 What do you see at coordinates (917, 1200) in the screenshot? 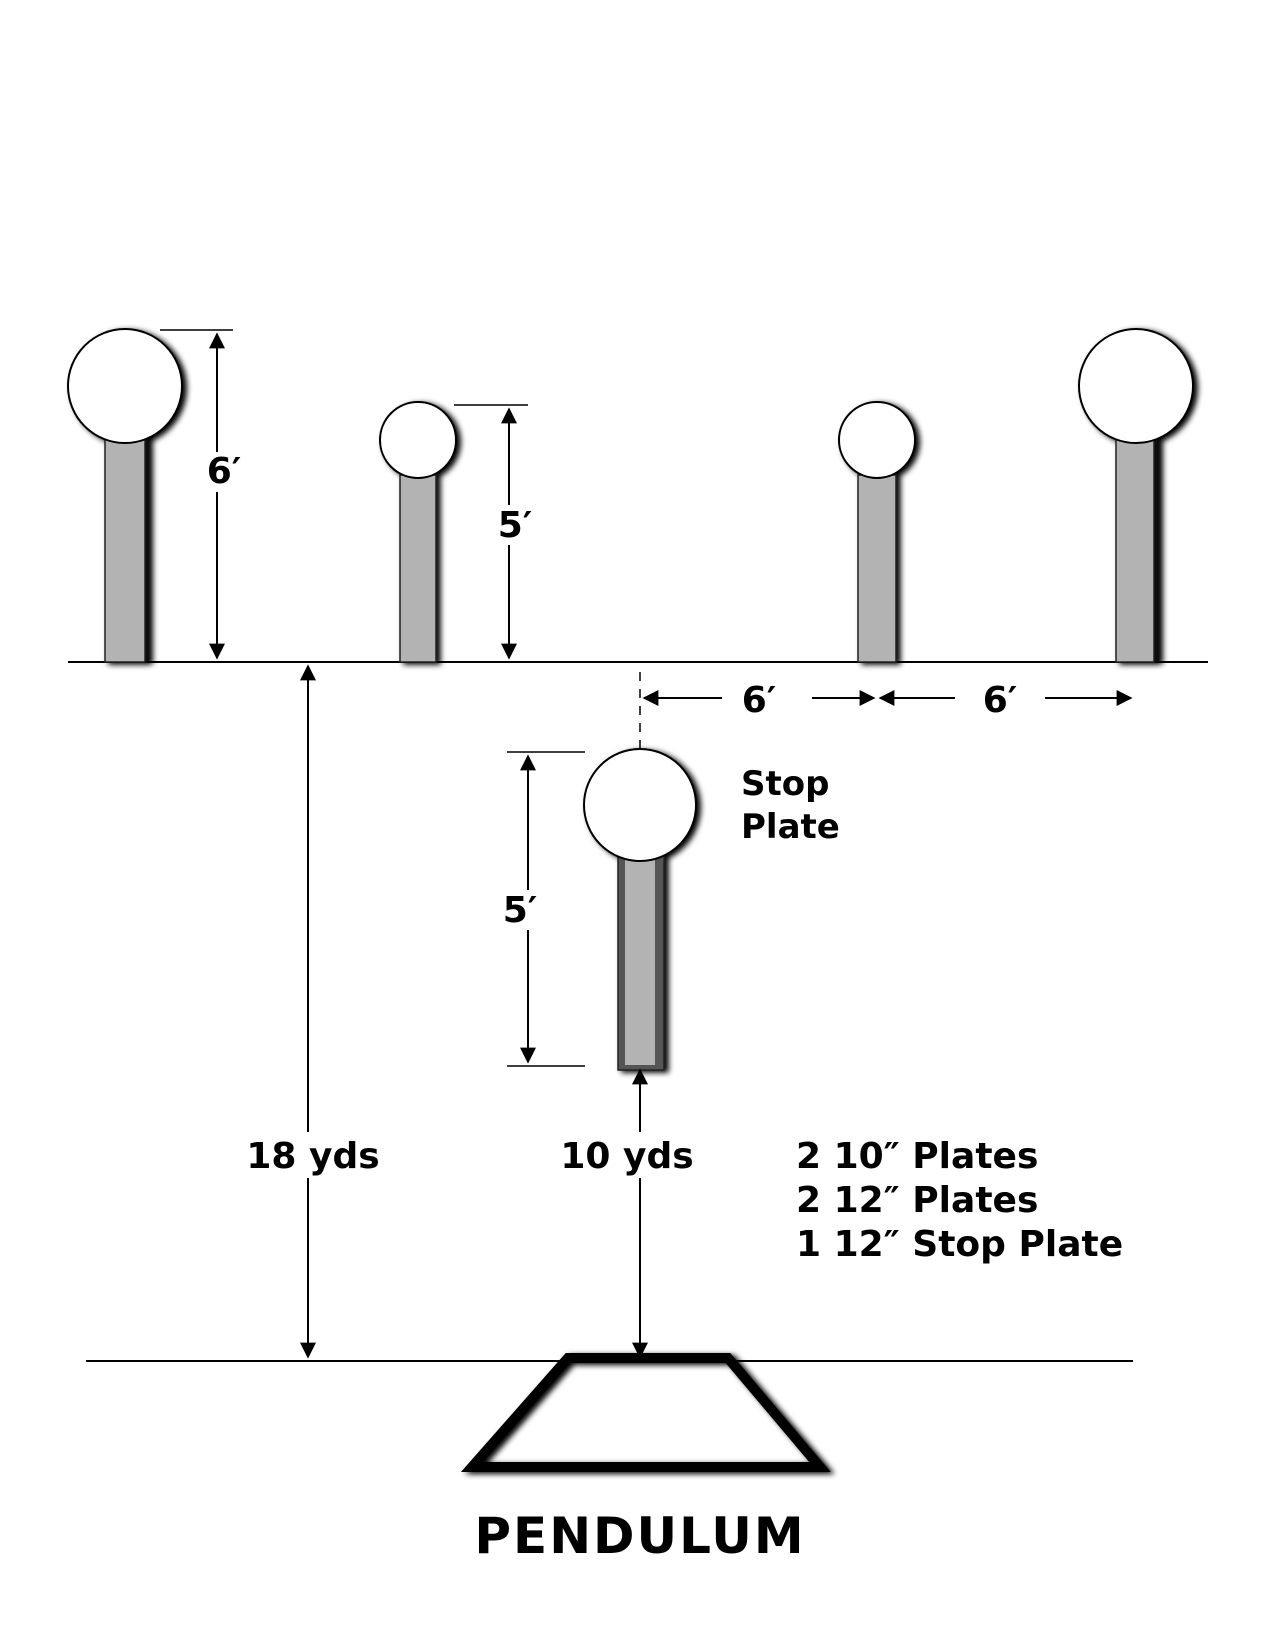
I see `equipment-list-item: 2 12″ Plates` at bounding box center [917, 1200].